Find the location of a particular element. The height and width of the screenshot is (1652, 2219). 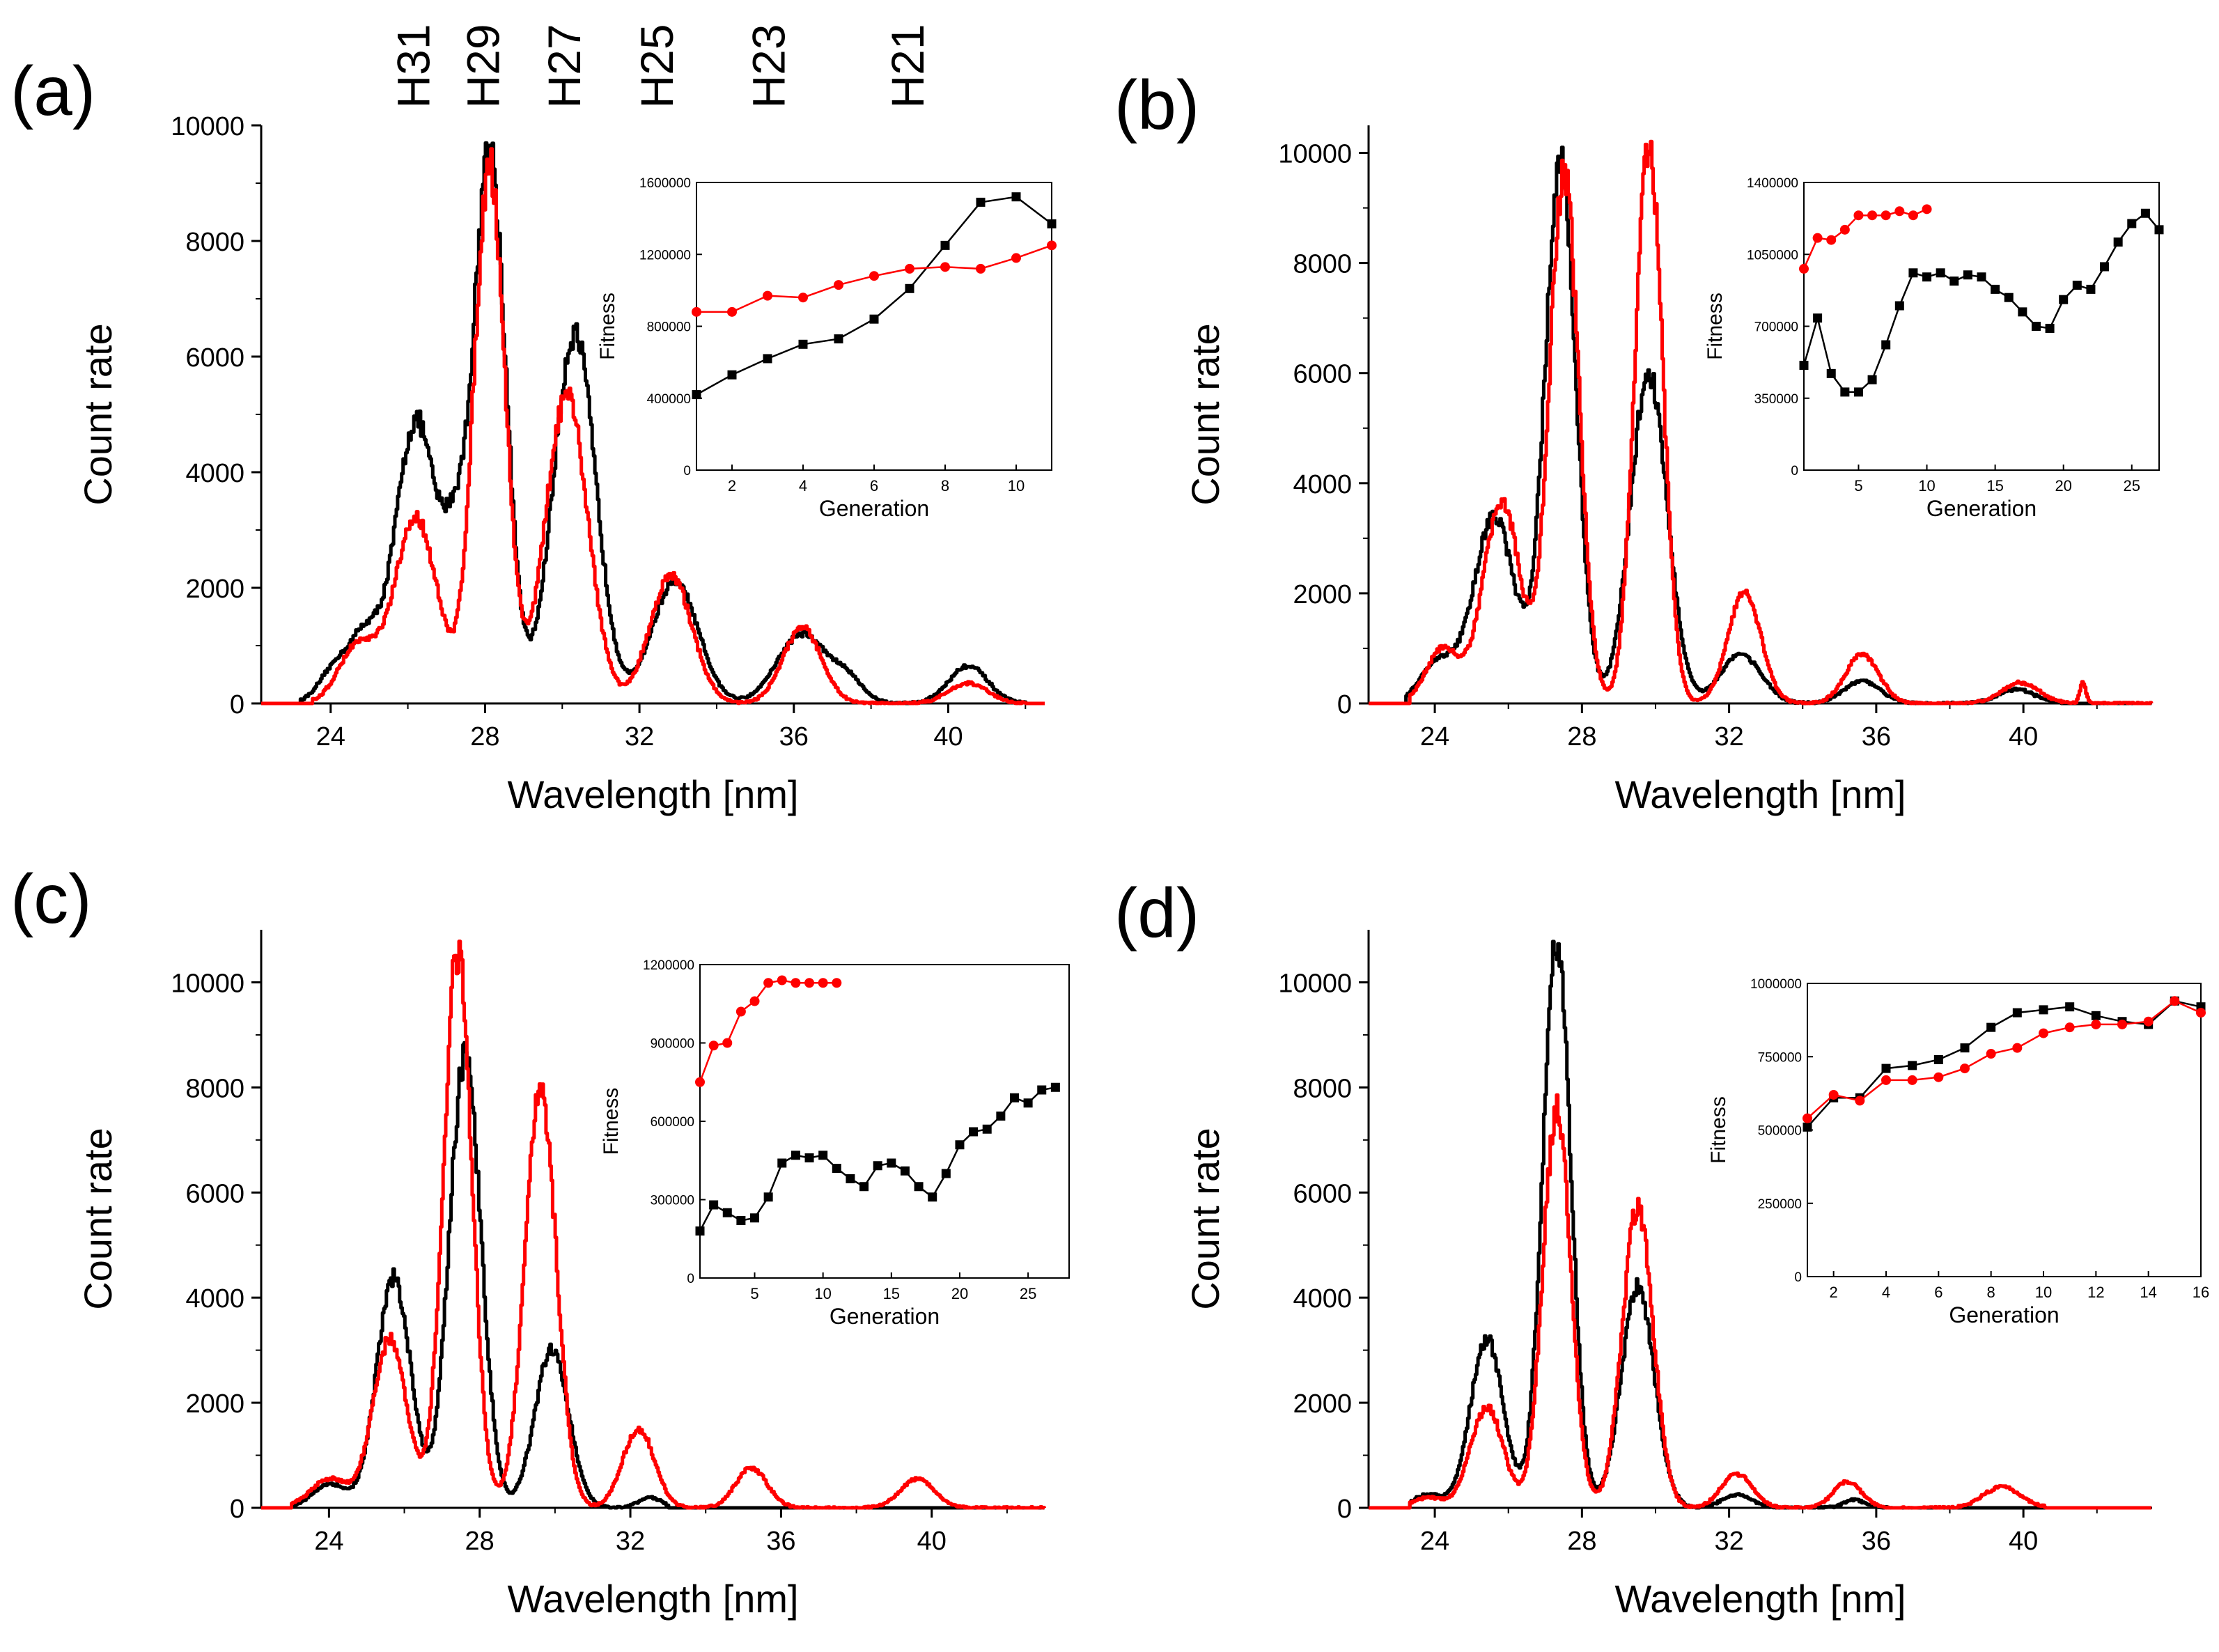

harmonic-label: H23 is located at coordinates (769, 66).